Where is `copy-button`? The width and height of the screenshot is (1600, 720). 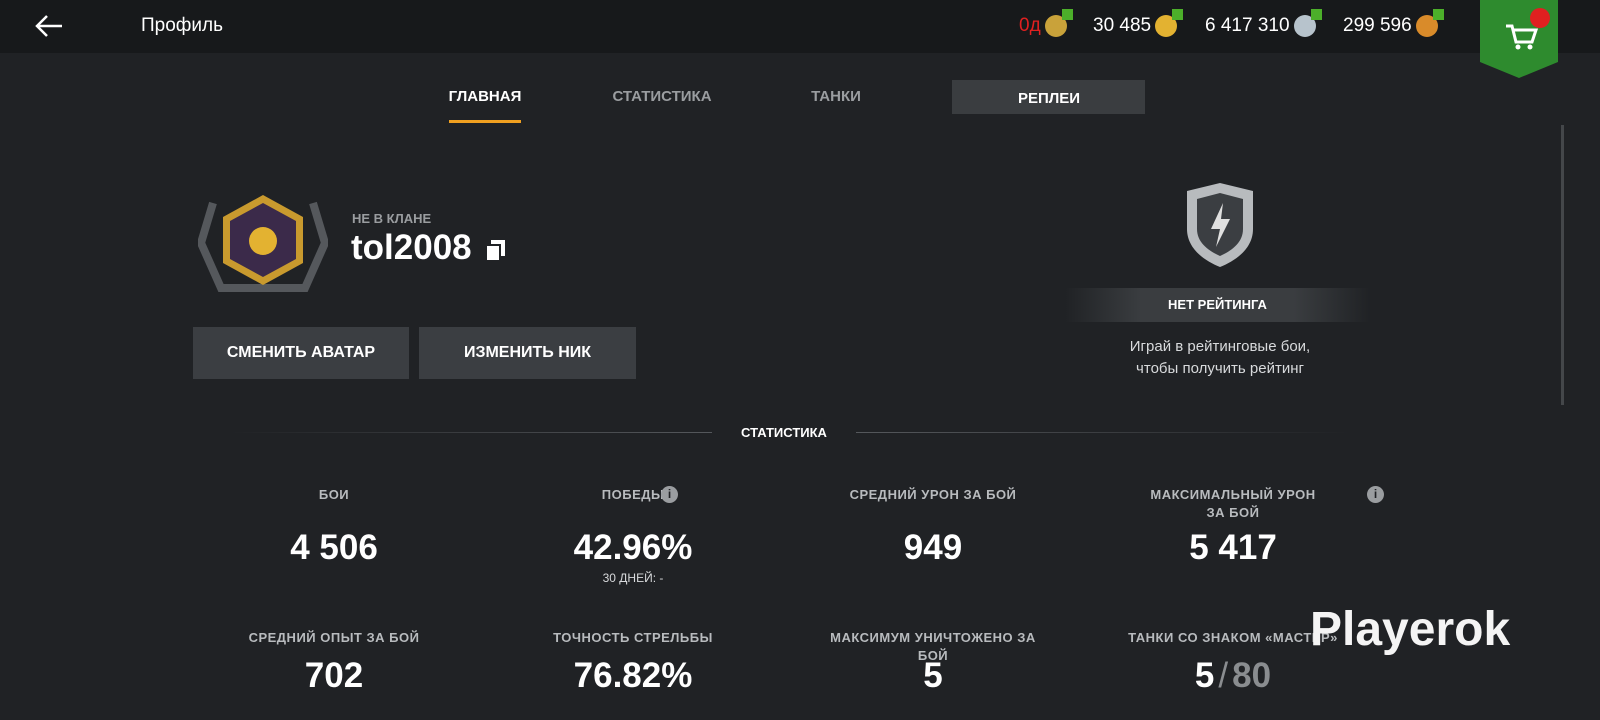 copy-button is located at coordinates (496, 250).